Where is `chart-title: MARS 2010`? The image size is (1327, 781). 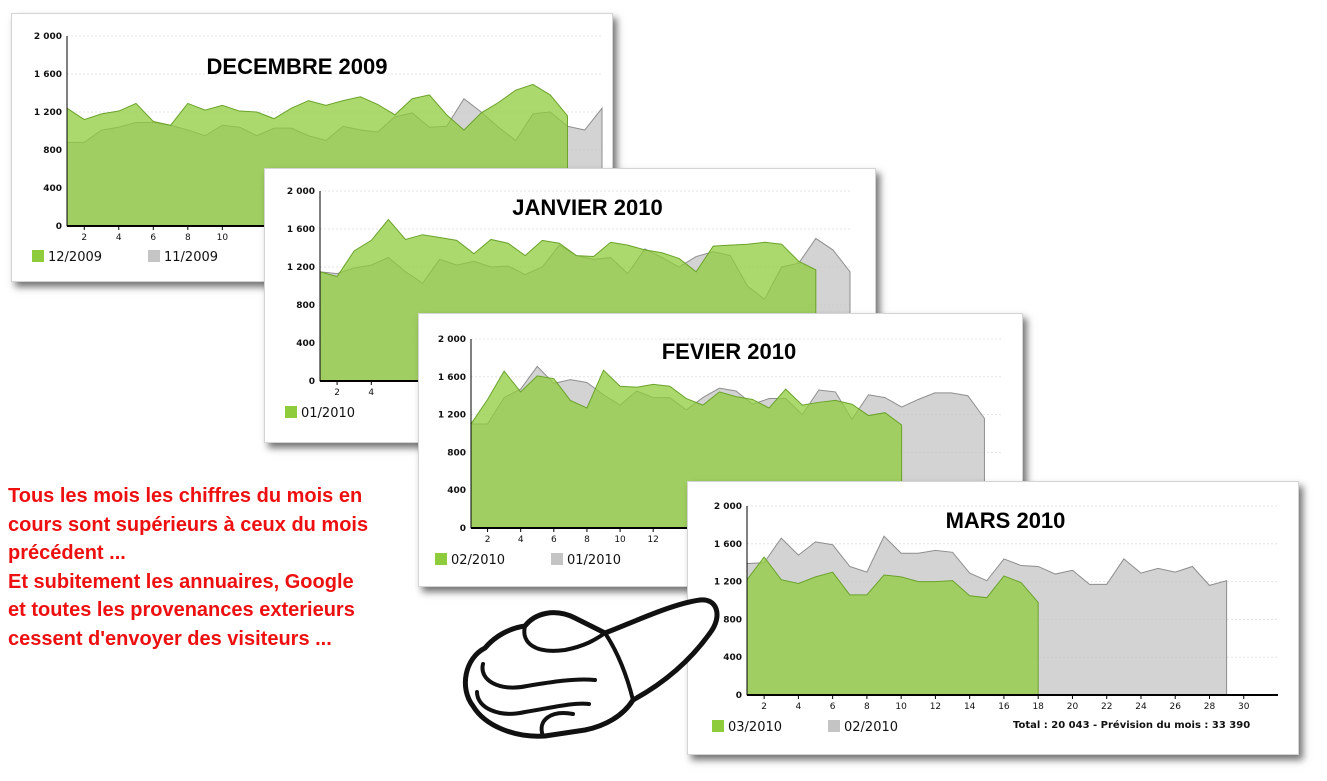
chart-title: MARS 2010 is located at coordinates (1005, 520).